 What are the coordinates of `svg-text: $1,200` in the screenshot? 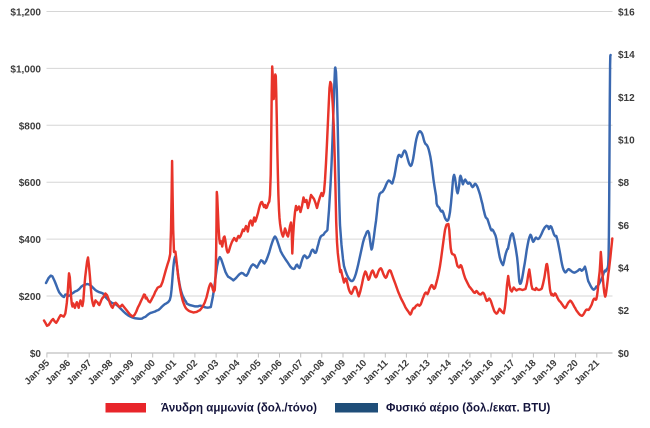 It's located at (25, 13).